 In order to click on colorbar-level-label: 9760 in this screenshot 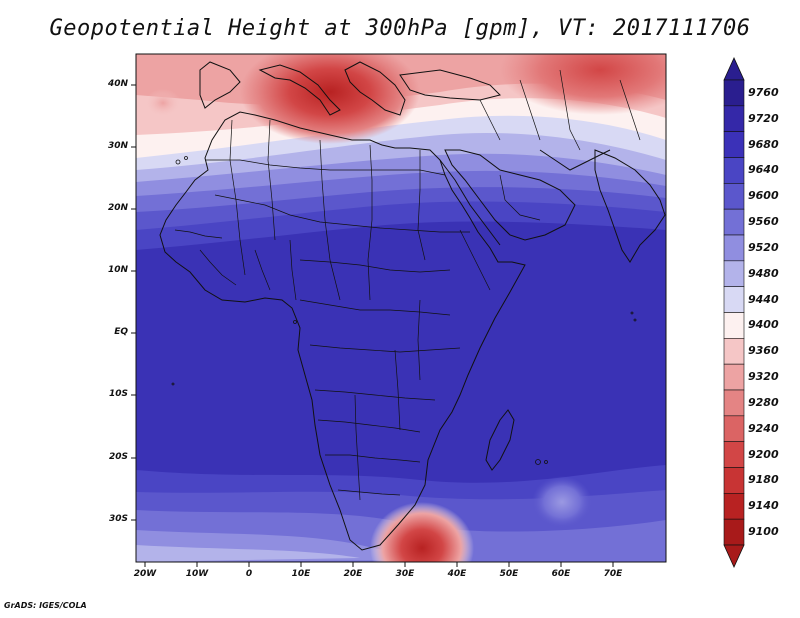, I will do `click(763, 92)`.